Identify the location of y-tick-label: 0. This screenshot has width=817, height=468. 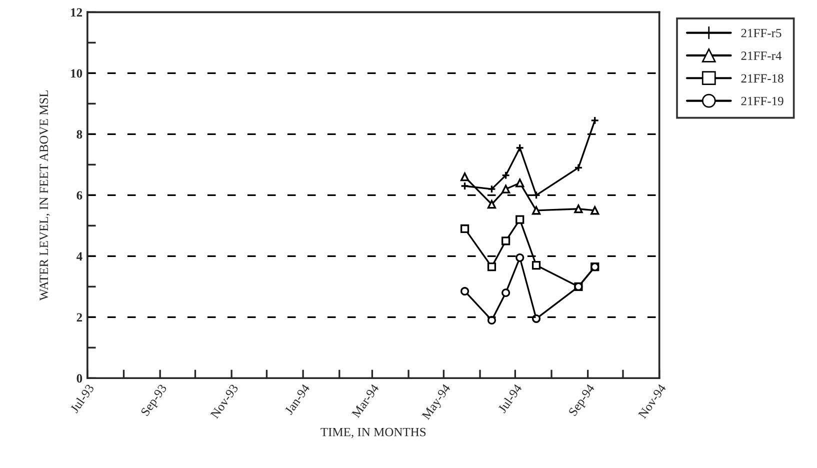
(79, 378).